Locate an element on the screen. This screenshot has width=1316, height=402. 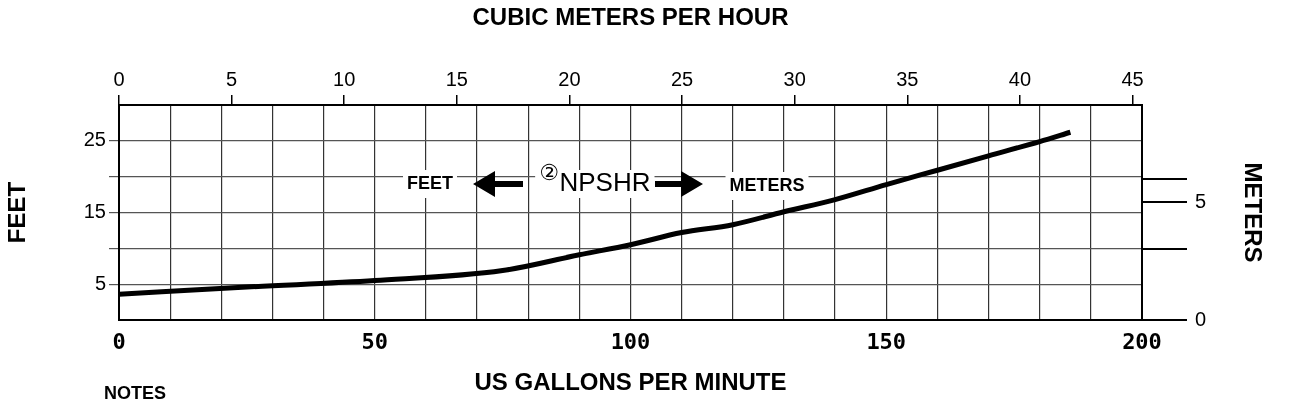
y2-tick-label: 0 is located at coordinates (1201, 318).